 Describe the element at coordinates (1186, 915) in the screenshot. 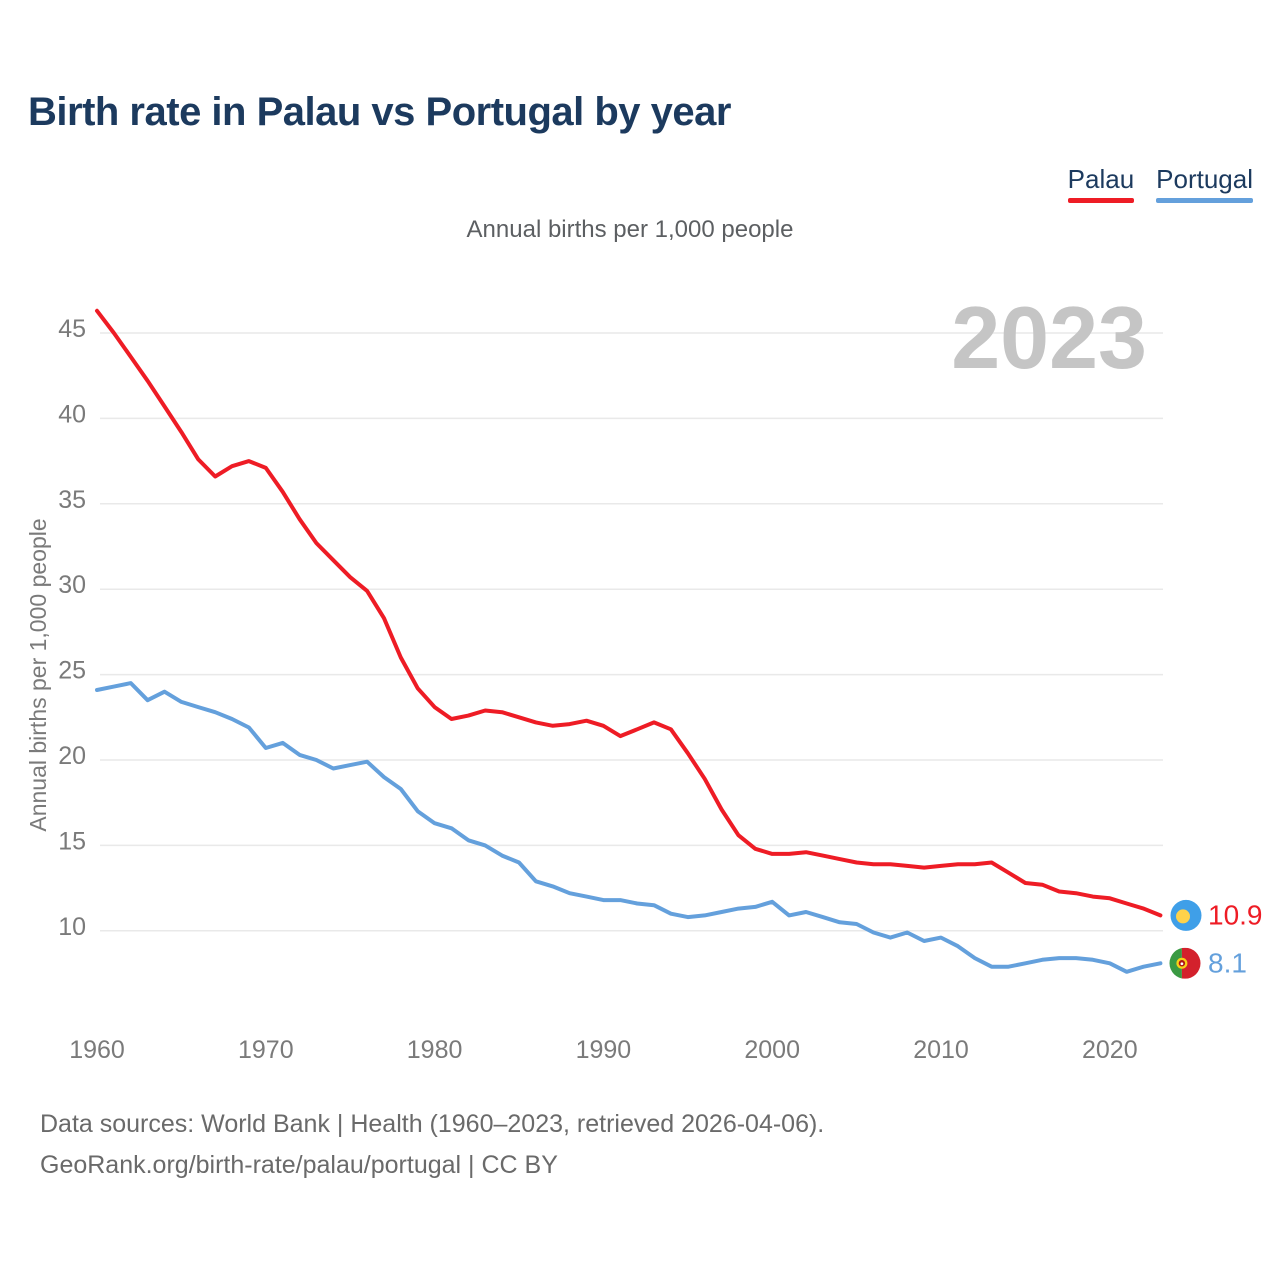

I see `palau-flag-icon` at that location.